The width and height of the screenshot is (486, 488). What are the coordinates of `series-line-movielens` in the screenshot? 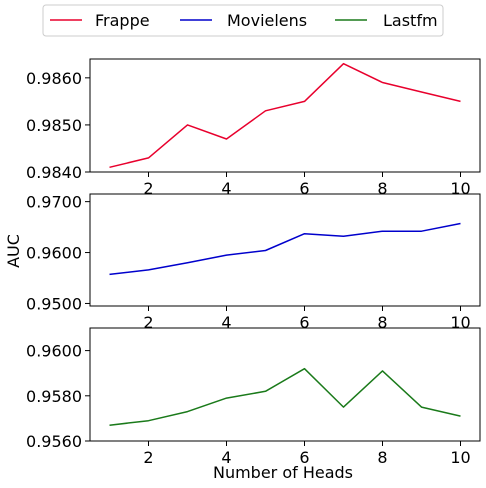 It's located at (285, 249).